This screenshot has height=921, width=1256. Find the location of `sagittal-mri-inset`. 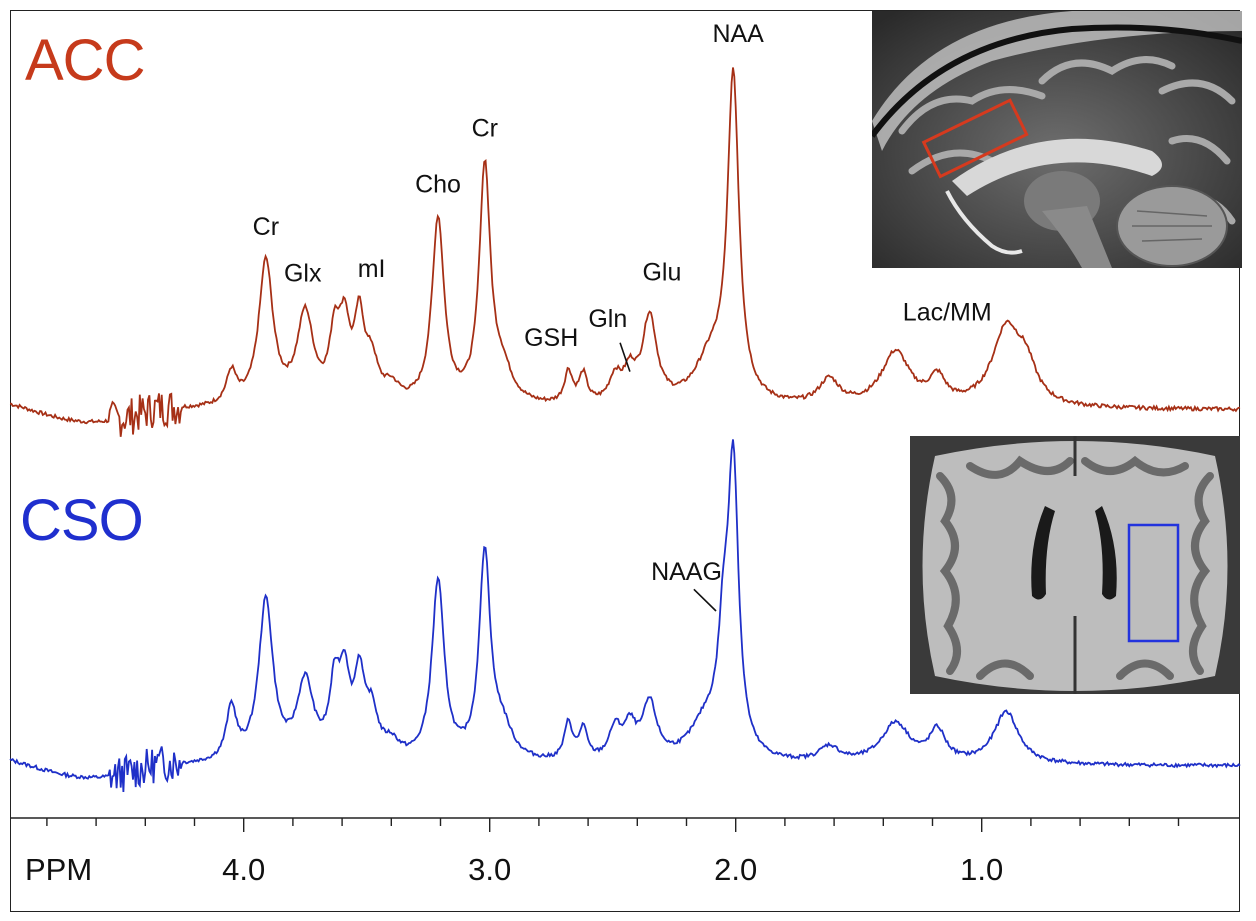

sagittal-mri-inset is located at coordinates (1057, 139).